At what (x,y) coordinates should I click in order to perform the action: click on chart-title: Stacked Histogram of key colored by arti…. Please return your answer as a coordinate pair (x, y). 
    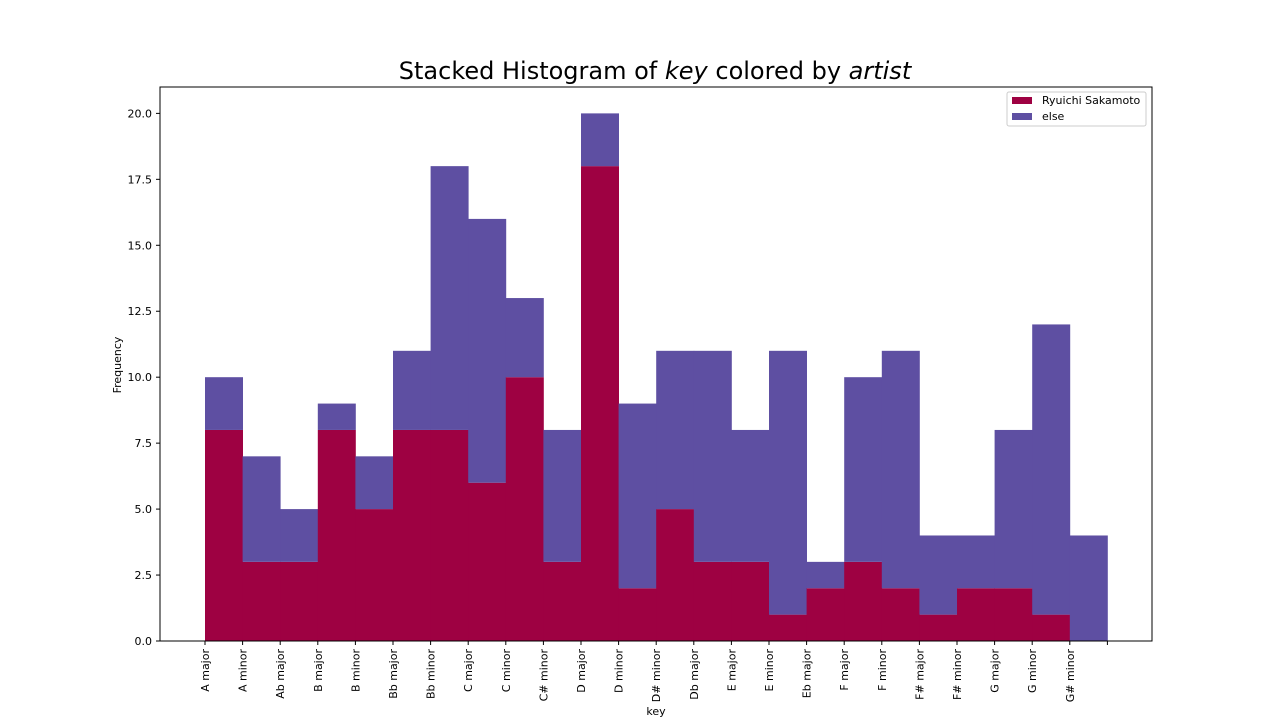
    Looking at the image, I should click on (656, 71).